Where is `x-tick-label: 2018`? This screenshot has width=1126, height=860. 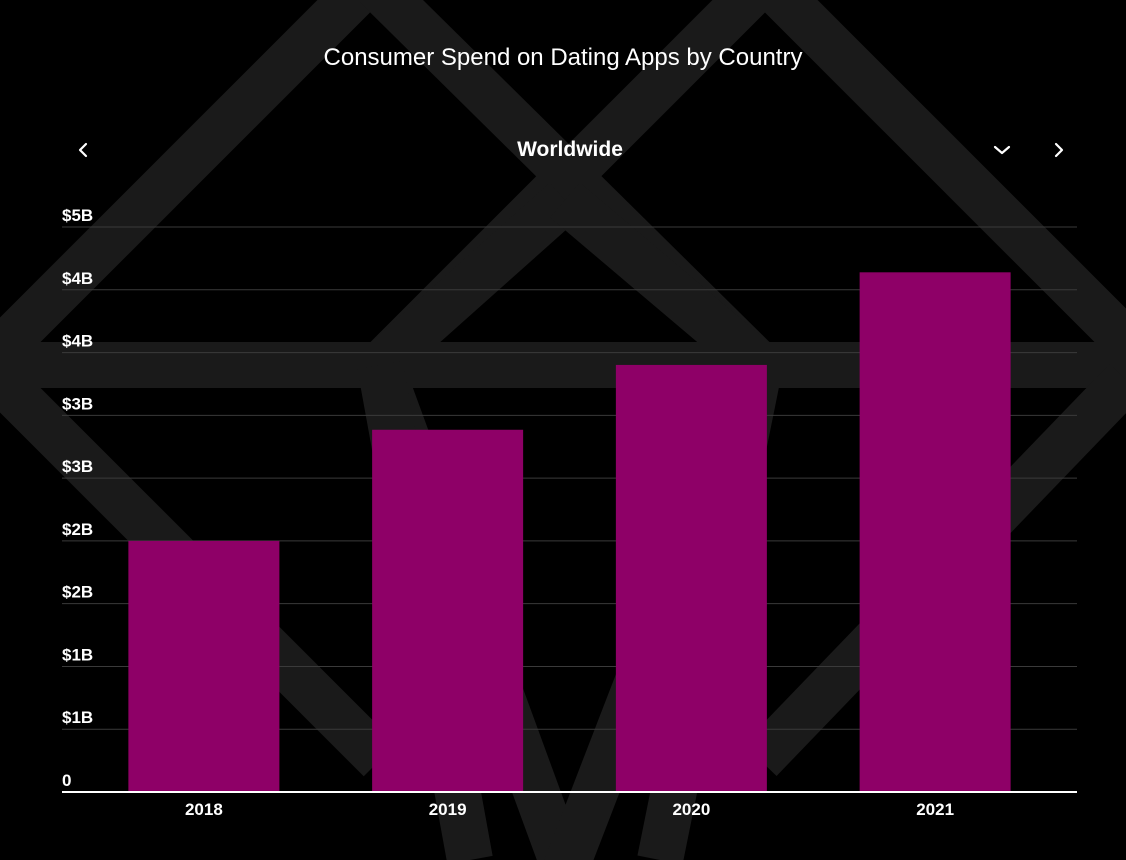
x-tick-label: 2018 is located at coordinates (204, 809).